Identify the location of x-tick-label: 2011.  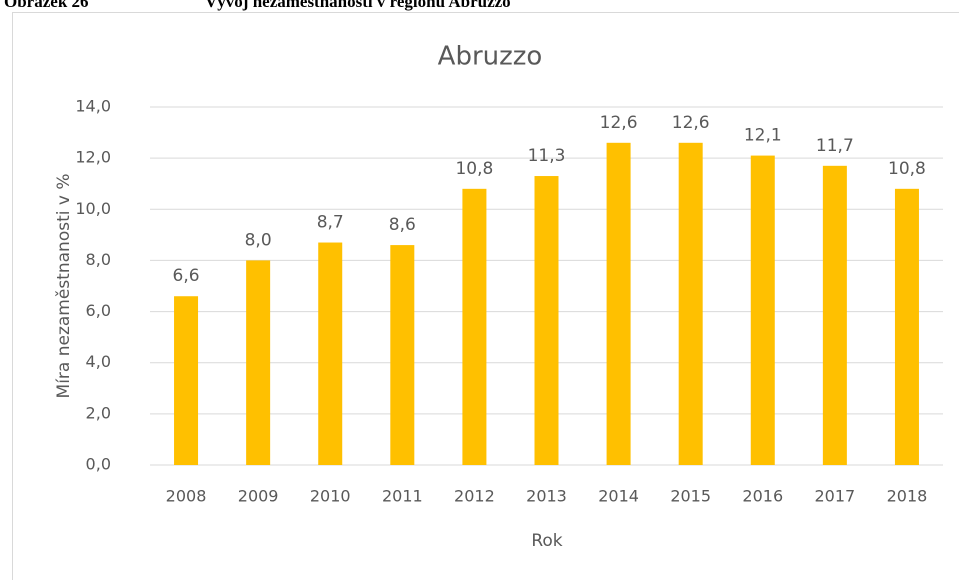
(402, 496).